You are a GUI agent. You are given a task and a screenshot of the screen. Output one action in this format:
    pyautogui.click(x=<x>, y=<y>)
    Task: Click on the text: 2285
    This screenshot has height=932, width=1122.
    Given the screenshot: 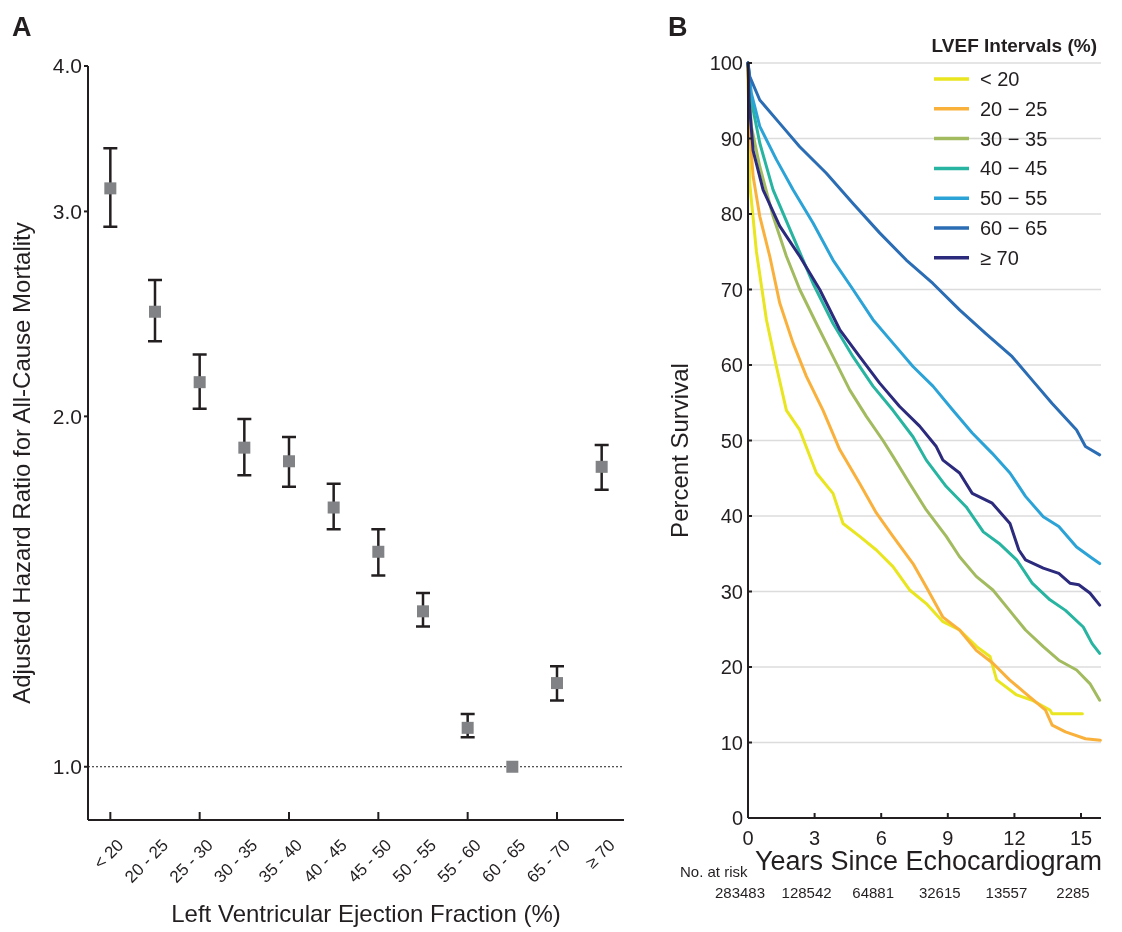 What is the action you would take?
    pyautogui.click(x=1073, y=892)
    